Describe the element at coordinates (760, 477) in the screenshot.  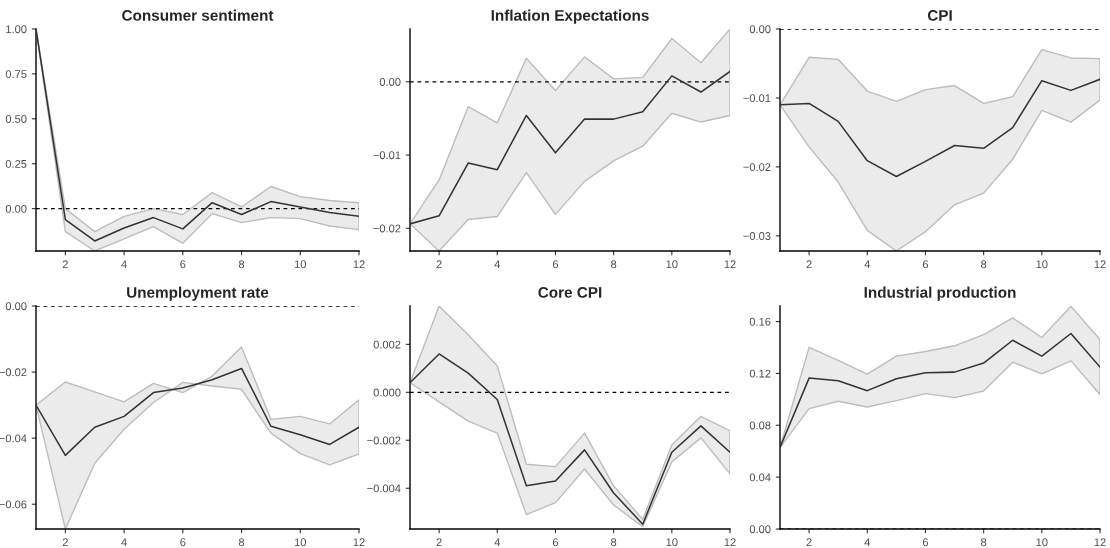
I see `y-tick-label: 0.04` at that location.